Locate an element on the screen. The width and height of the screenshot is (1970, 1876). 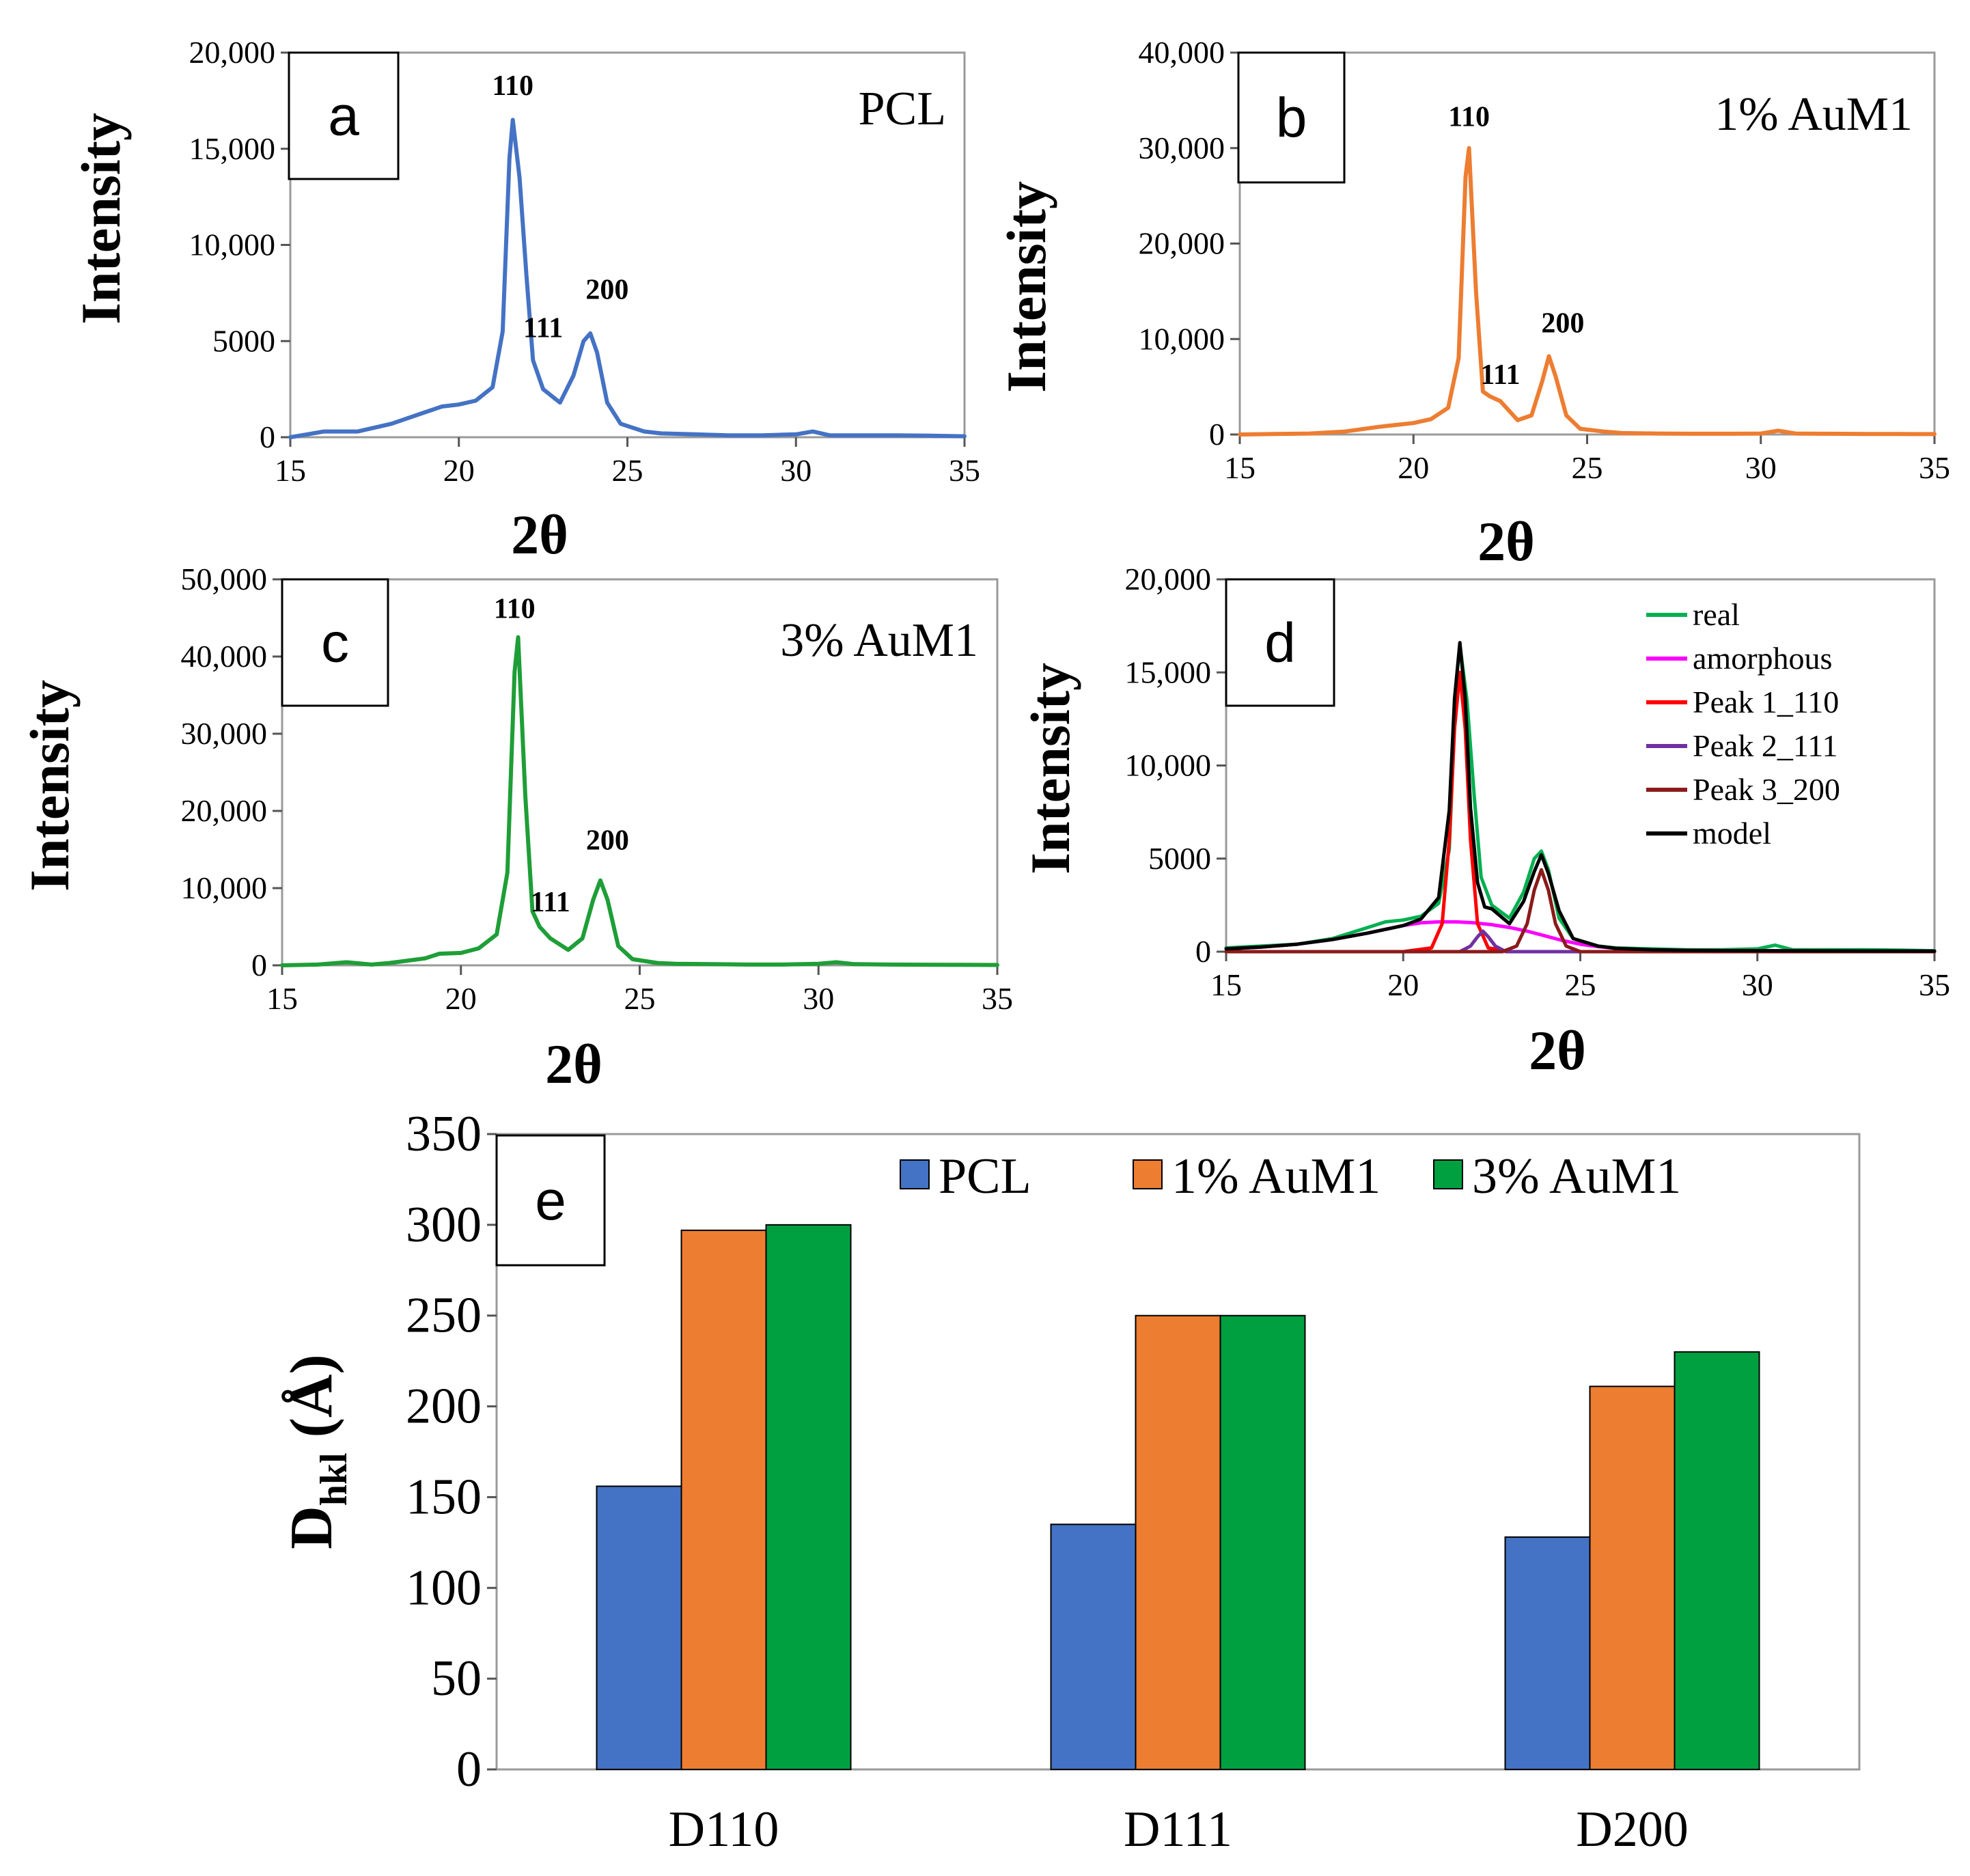
legend-entry: 1% AuM1 is located at coordinates (1276, 1176).